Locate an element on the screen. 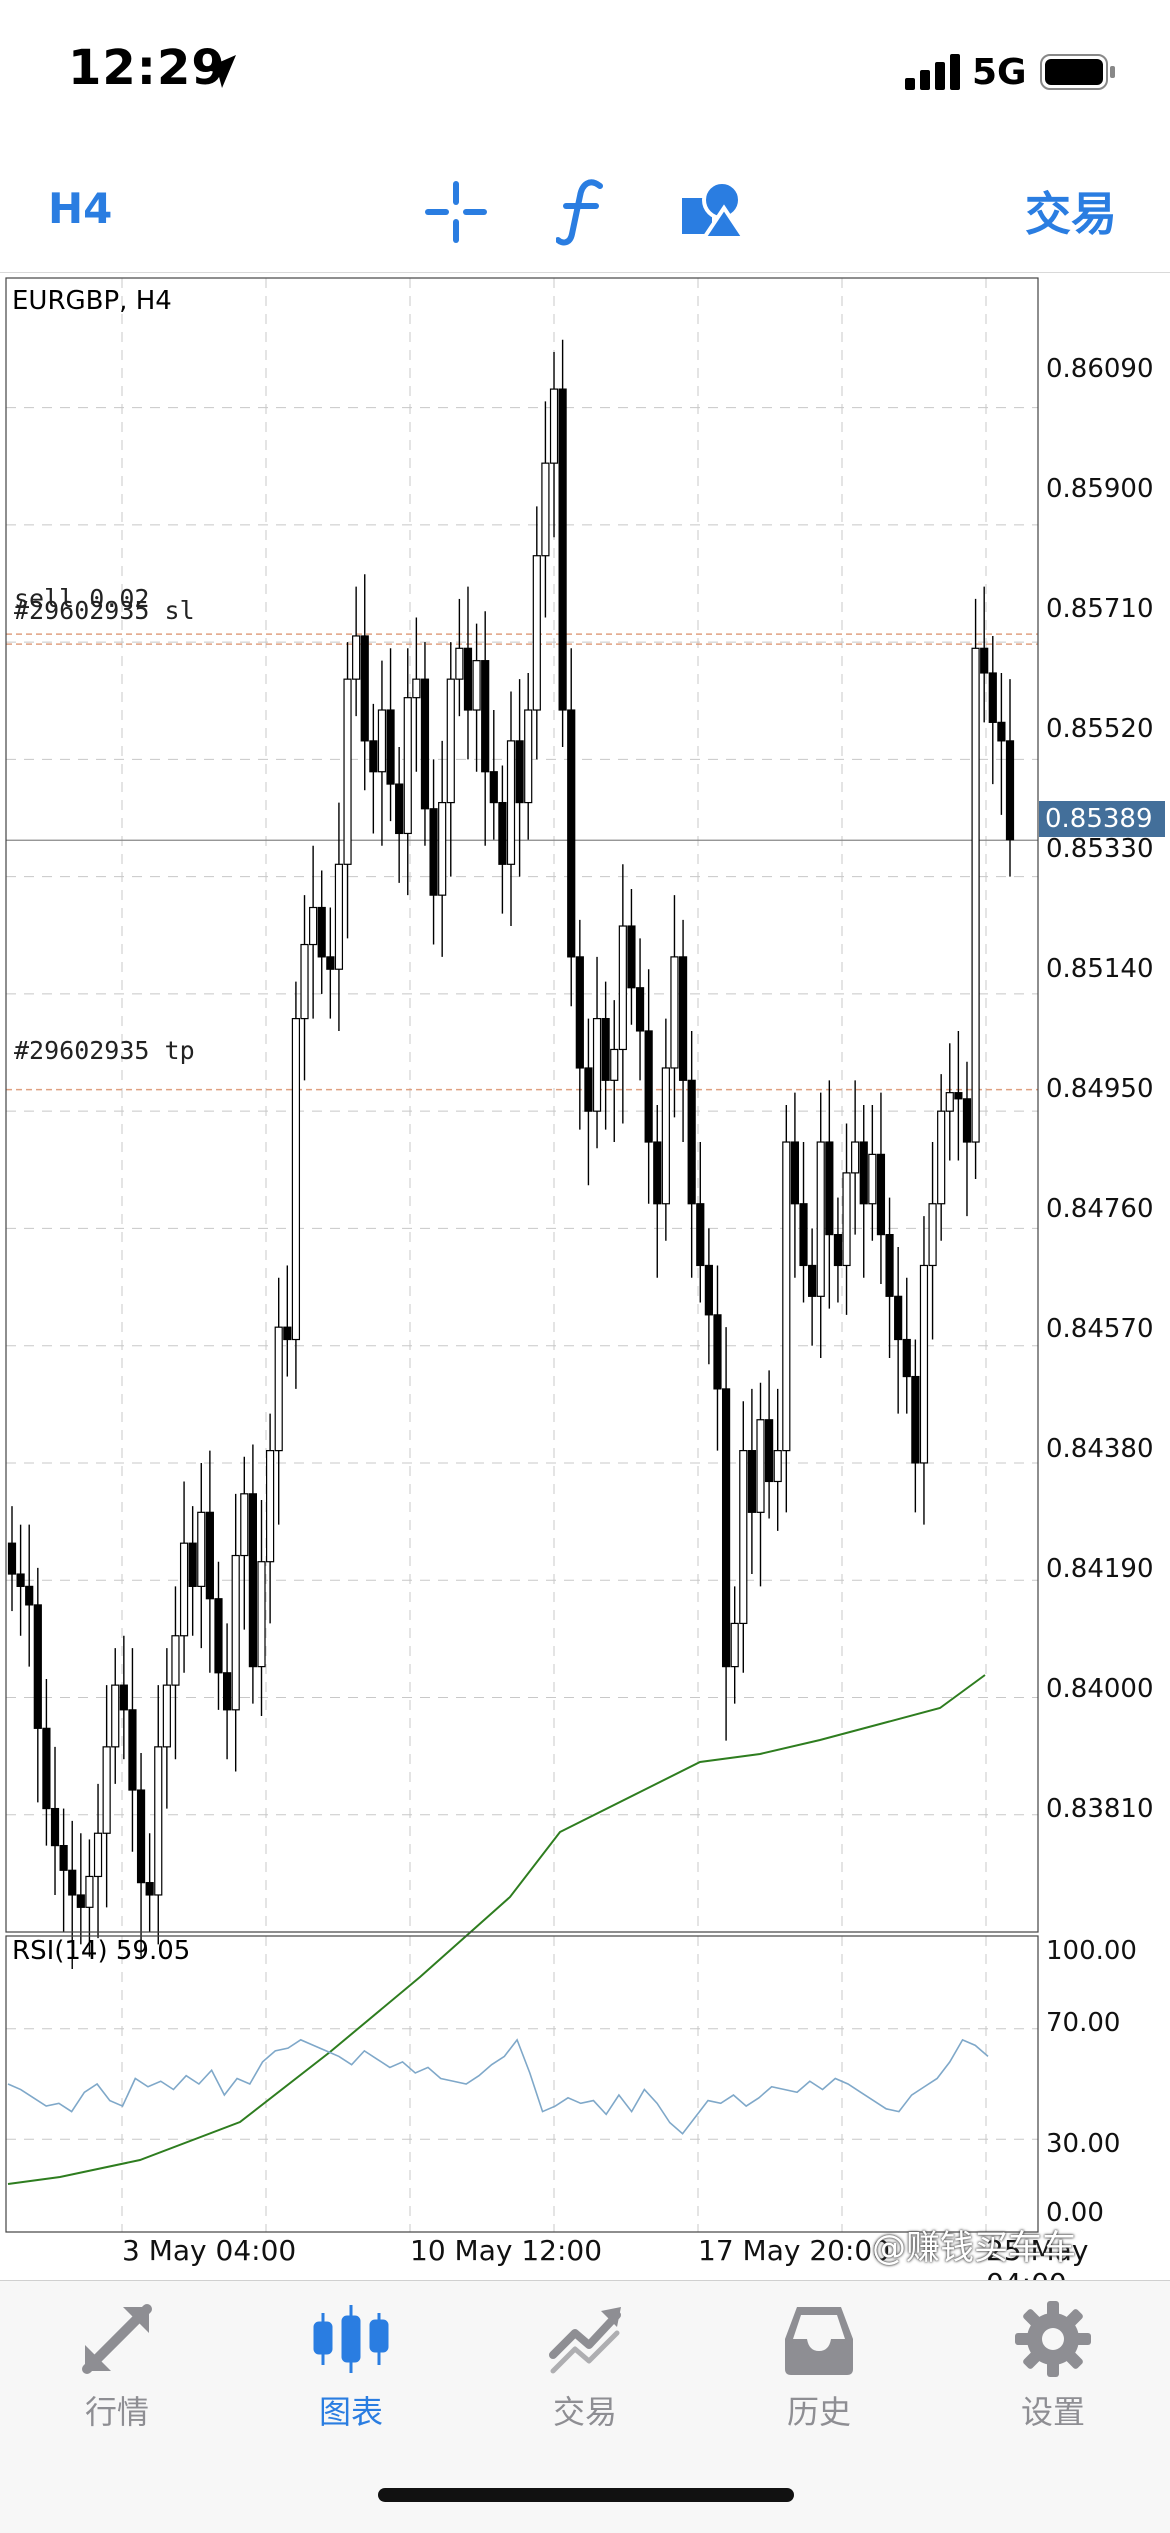  order-sell-label: sell 0.02 is located at coordinates (82, 598).